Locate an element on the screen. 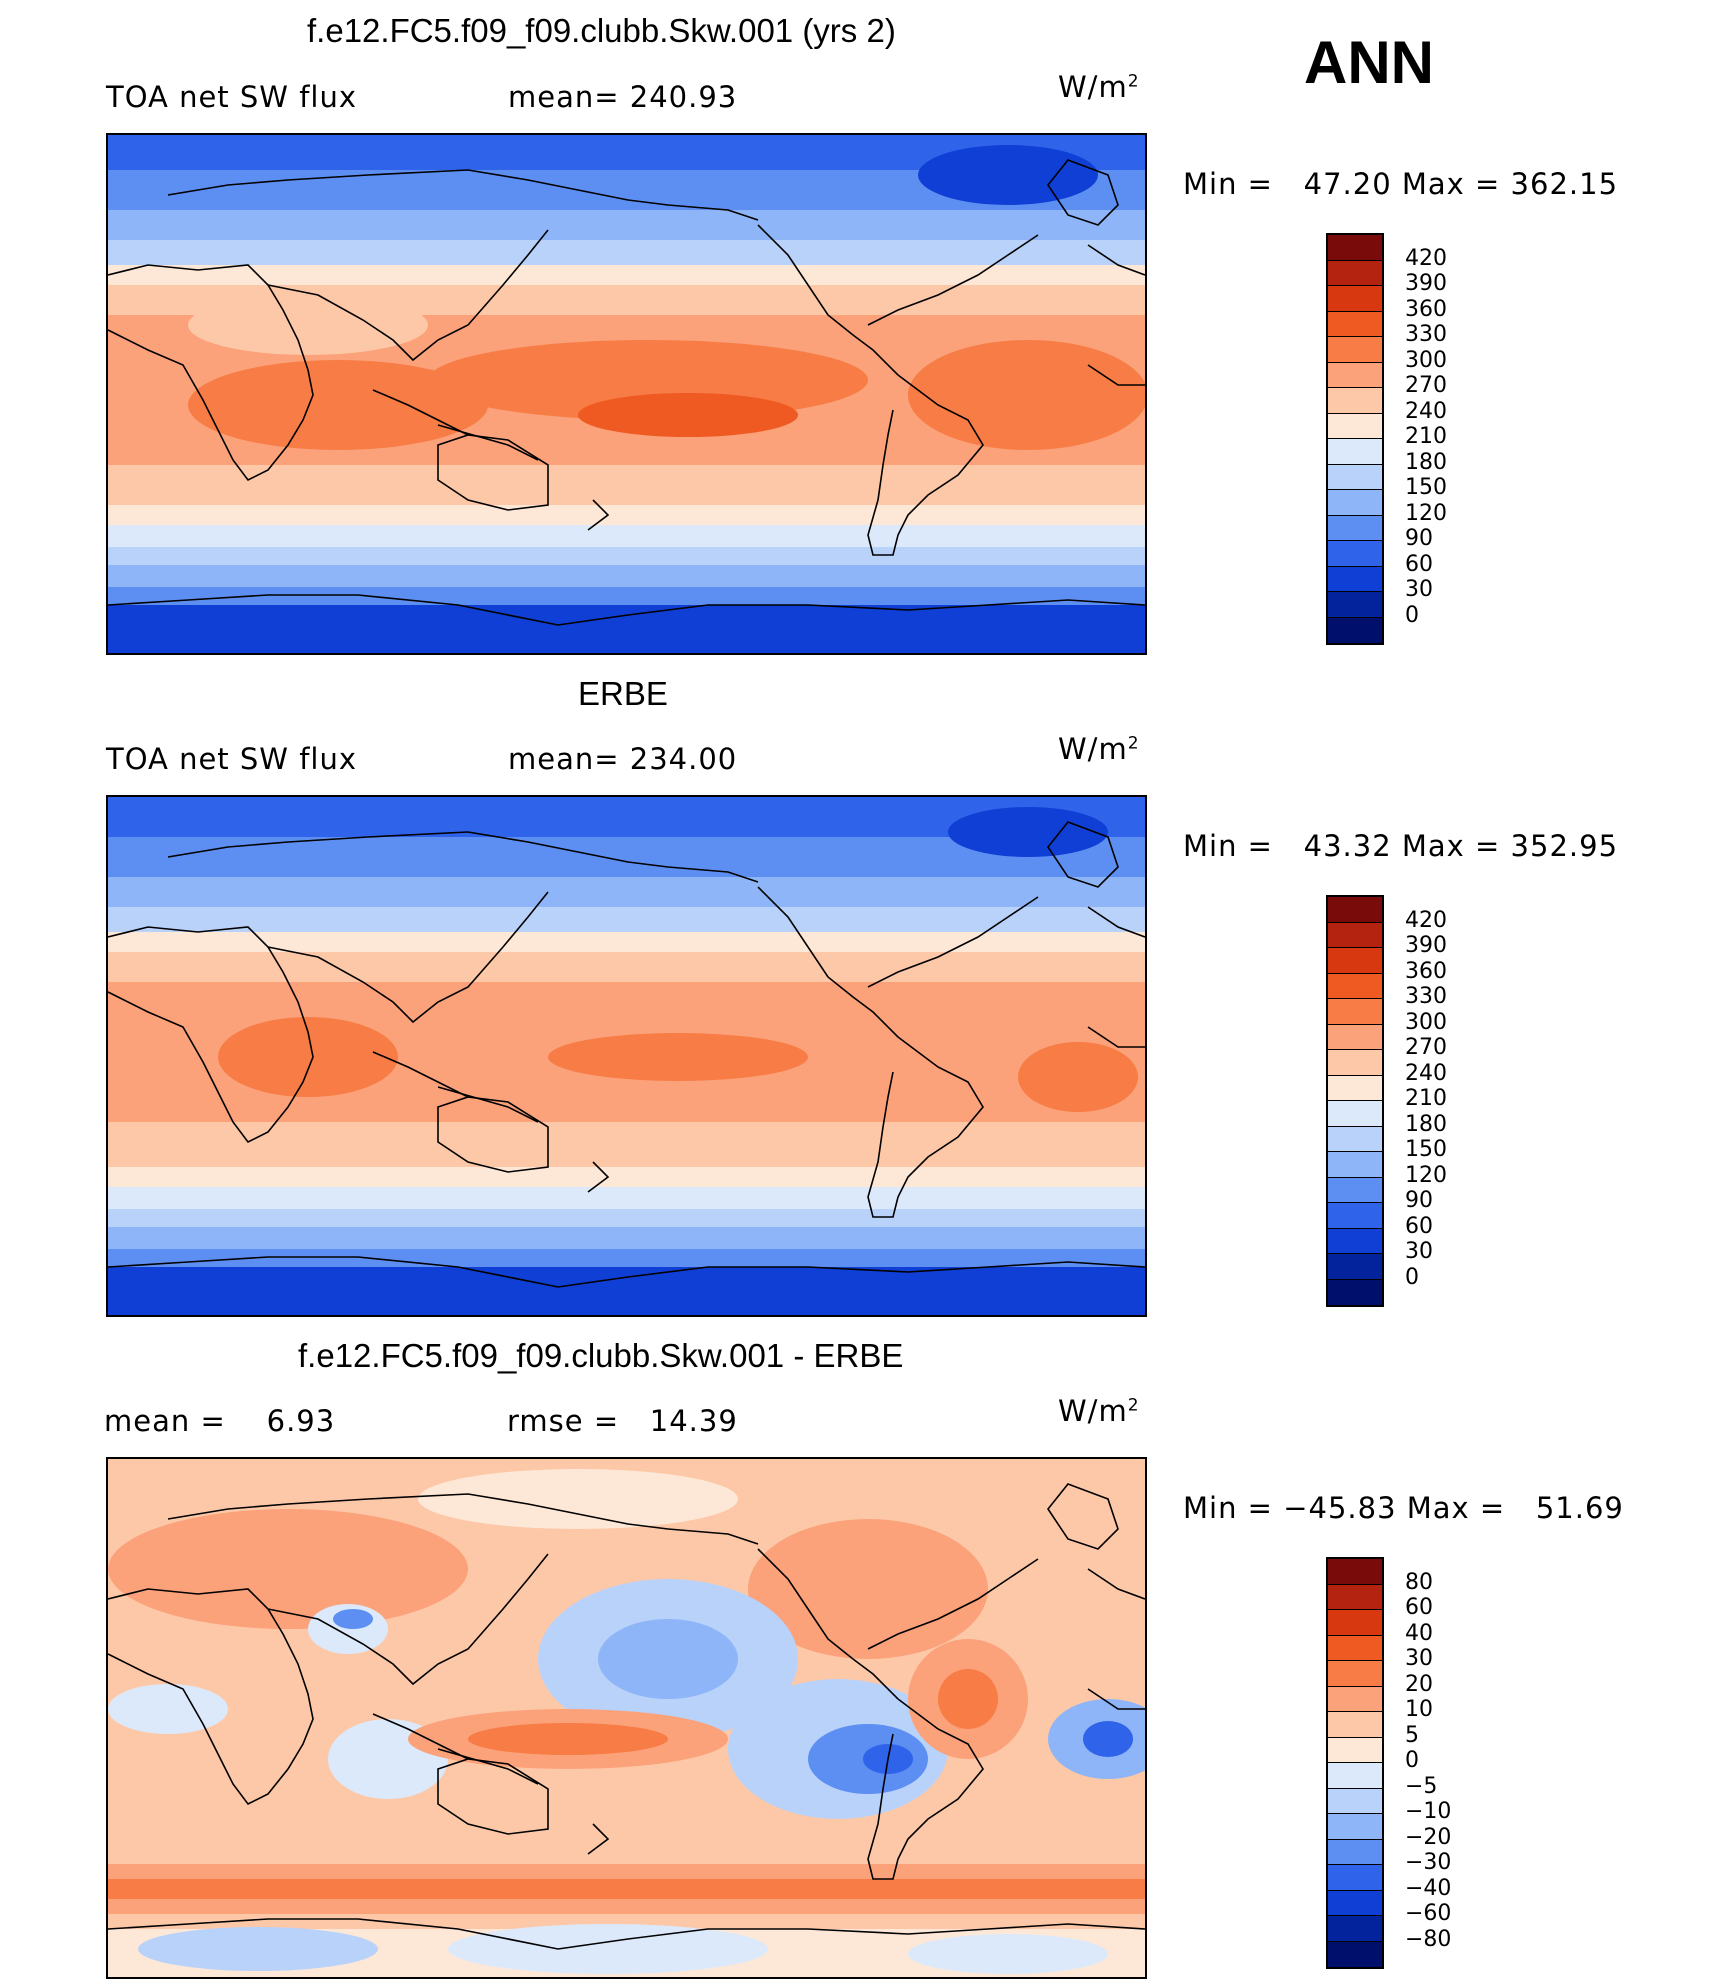 The width and height of the screenshot is (1710, 1985). colorbar-tick-label: −40 is located at coordinates (1428, 1888).